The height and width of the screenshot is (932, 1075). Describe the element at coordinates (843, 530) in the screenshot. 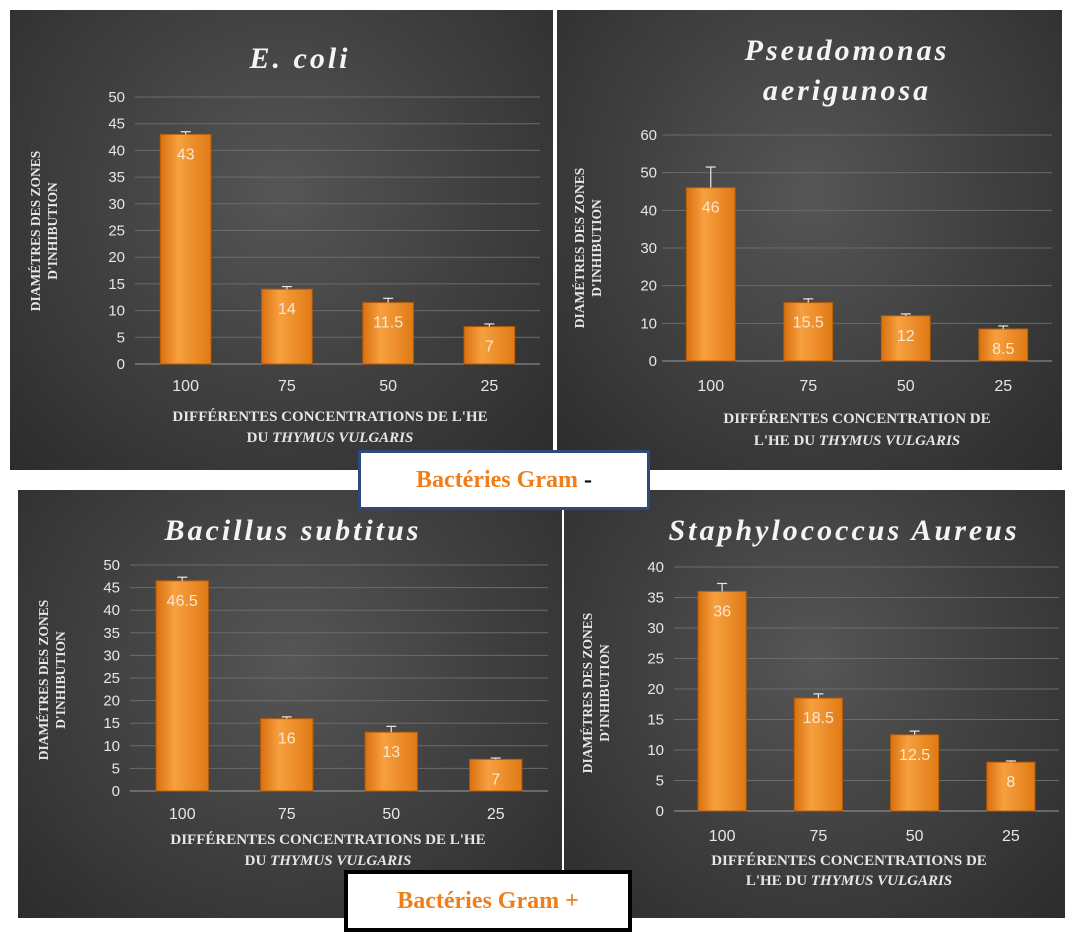

I see `chart-title: Staphylococcus Aureus` at that location.